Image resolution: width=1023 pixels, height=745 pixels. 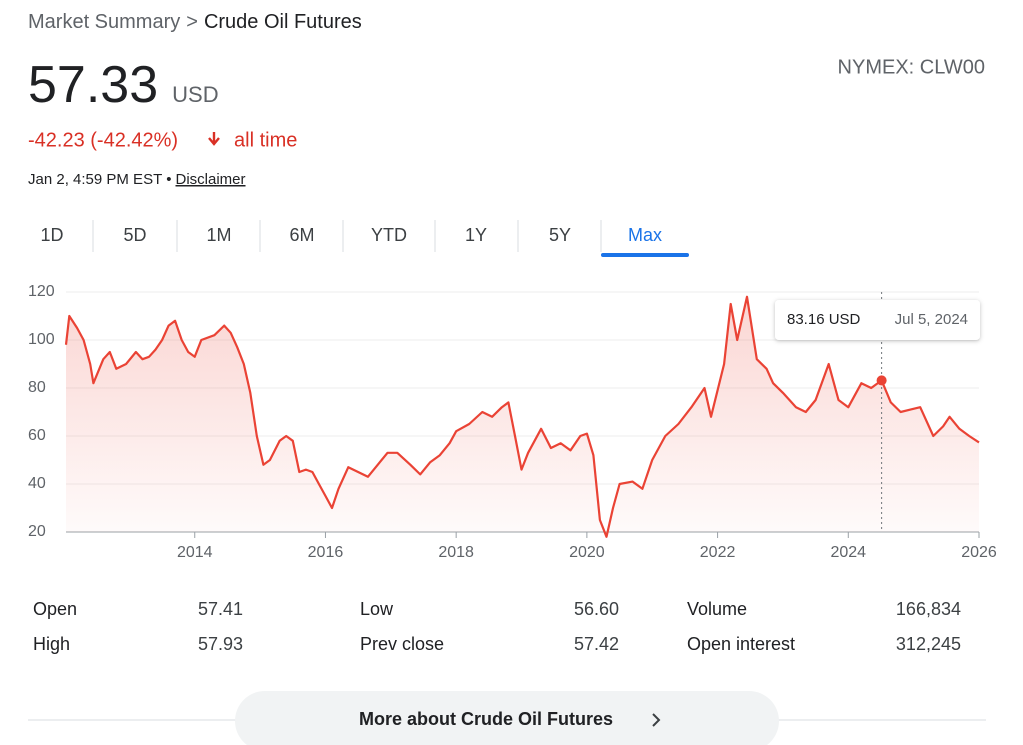 What do you see at coordinates (596, 609) in the screenshot?
I see `stat-value: 56.60` at bounding box center [596, 609].